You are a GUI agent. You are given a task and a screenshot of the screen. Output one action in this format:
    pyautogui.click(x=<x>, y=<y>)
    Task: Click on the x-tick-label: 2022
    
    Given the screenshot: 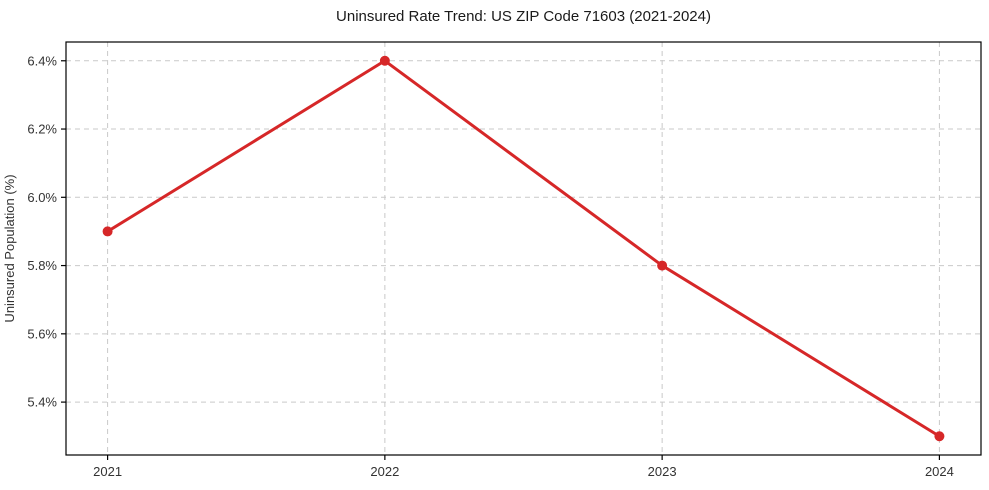 What is the action you would take?
    pyautogui.click(x=384, y=471)
    